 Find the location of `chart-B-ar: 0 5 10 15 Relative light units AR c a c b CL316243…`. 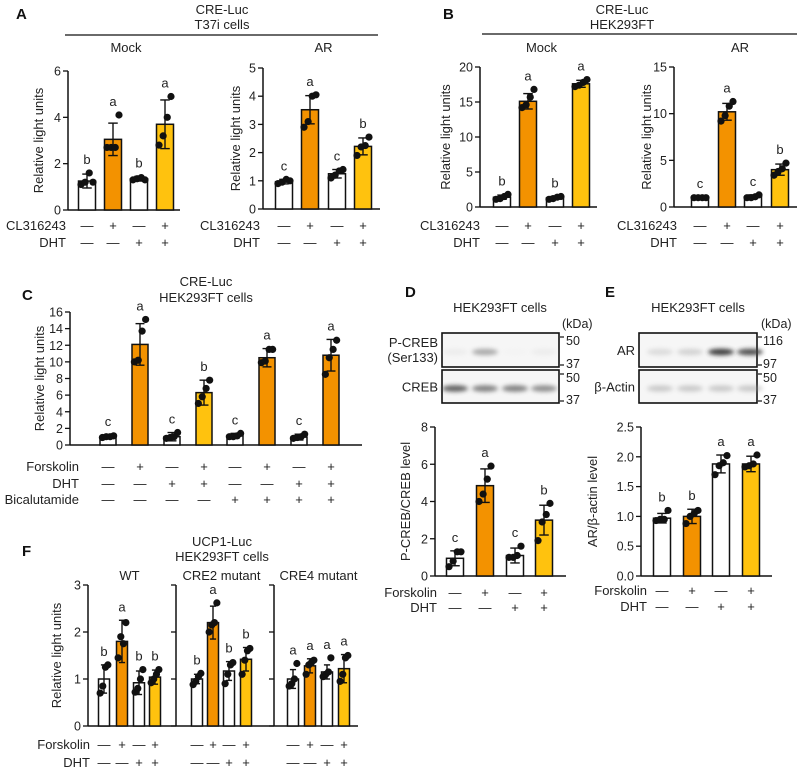

chart-B-ar: 0 5 10 15 Relative light units AR c a c b CL316243… is located at coordinates (707, 145).